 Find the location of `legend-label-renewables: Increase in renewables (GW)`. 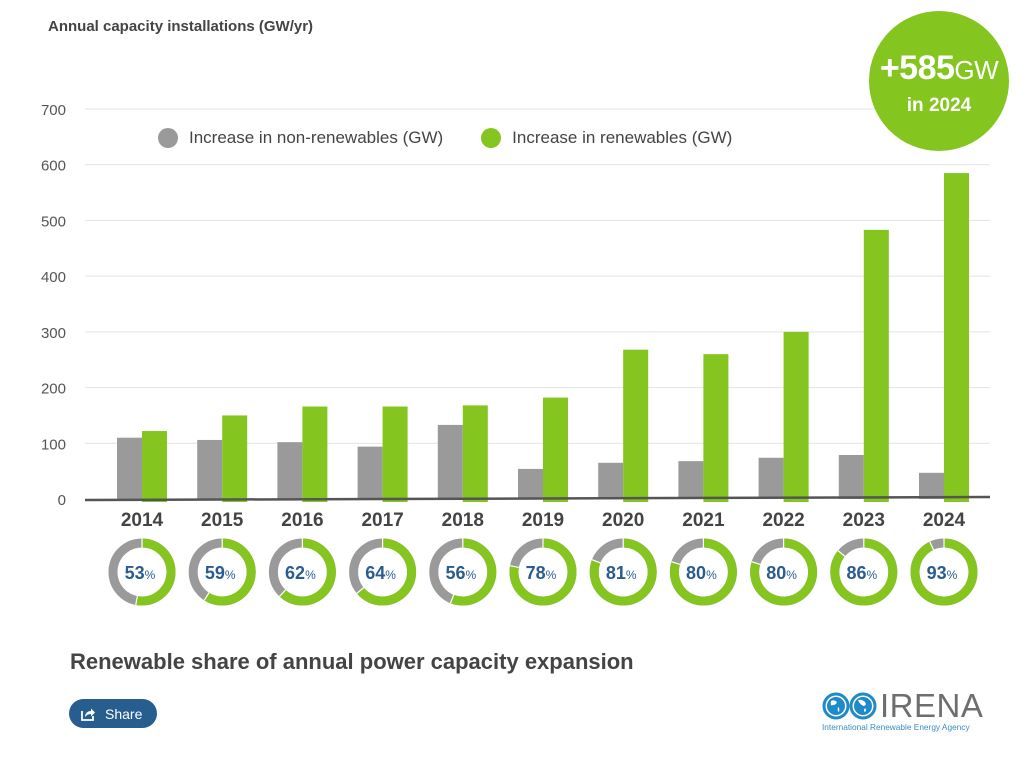

legend-label-renewables: Increase in renewables (GW) is located at coordinates (622, 137).